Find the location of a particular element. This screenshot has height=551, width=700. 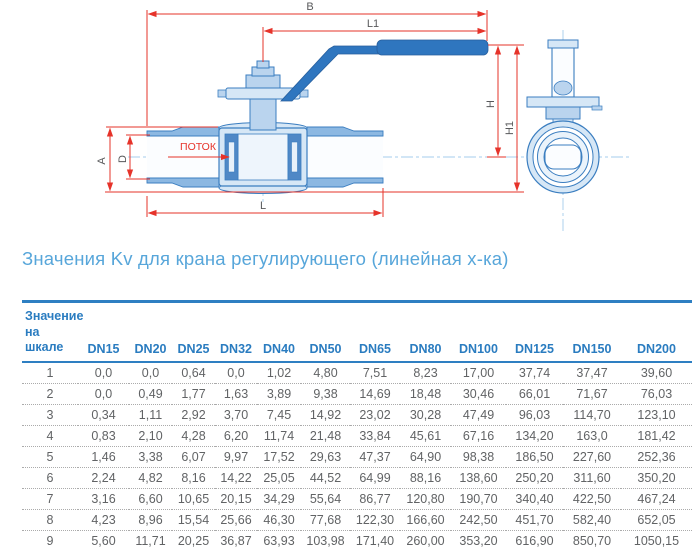

kv-value-cell: 8,96 is located at coordinates (150, 519).